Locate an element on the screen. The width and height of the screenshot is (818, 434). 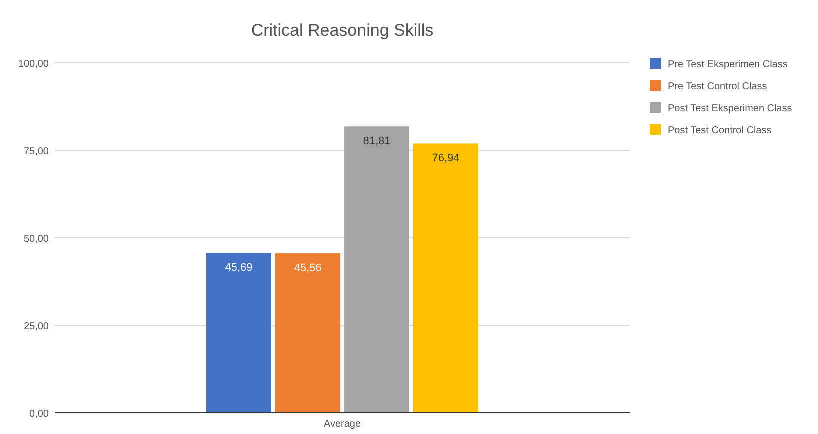
legend-label: Pre Test Control Class is located at coordinates (718, 87).